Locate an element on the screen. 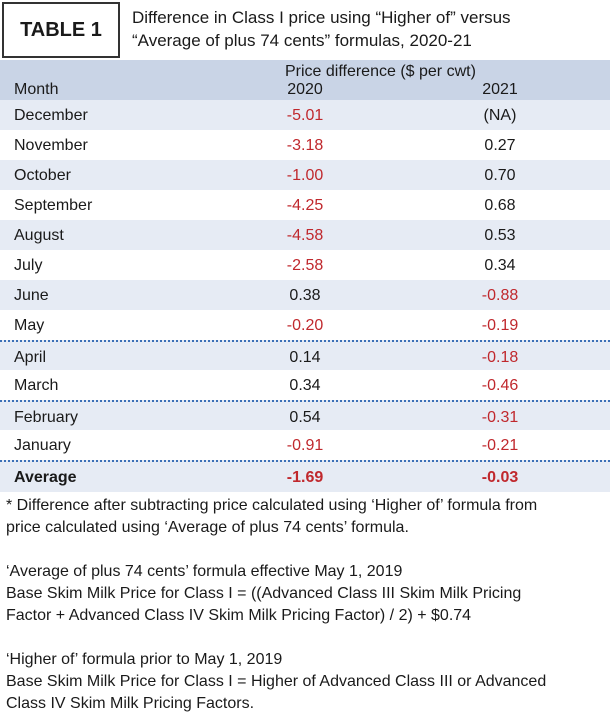 This screenshot has width=610, height=716. value-cell: -0.03 is located at coordinates (500, 477).